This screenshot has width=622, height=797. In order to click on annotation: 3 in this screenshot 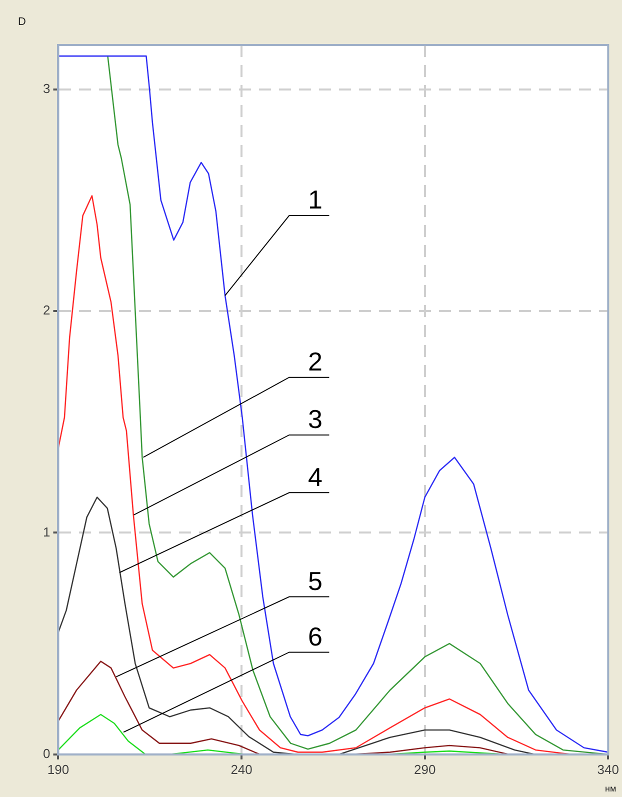, I will do `click(315, 419)`.